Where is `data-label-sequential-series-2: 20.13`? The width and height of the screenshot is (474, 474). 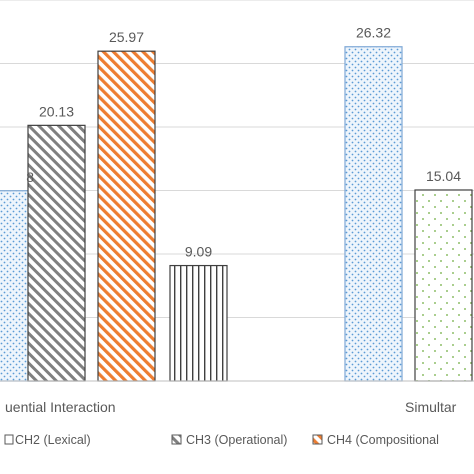
data-label-sequential-series-2: 20.13 is located at coordinates (56, 111).